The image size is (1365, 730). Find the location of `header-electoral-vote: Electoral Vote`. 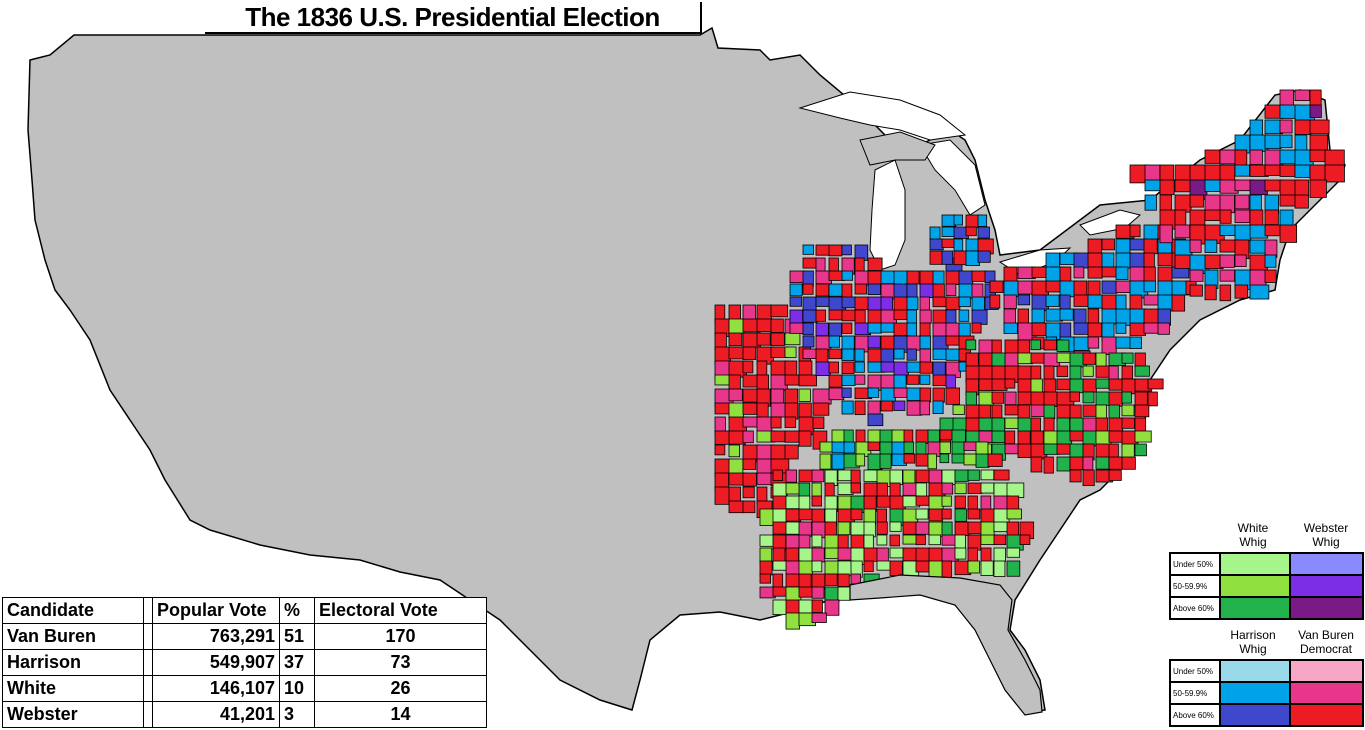

header-electoral-vote: Electoral Vote is located at coordinates (400, 610).